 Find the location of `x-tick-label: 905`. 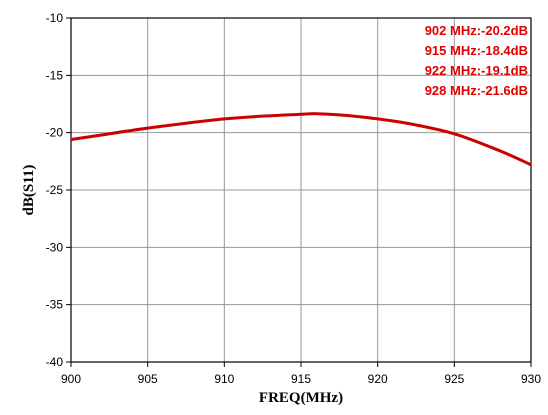

x-tick-label: 905 is located at coordinates (148, 379).